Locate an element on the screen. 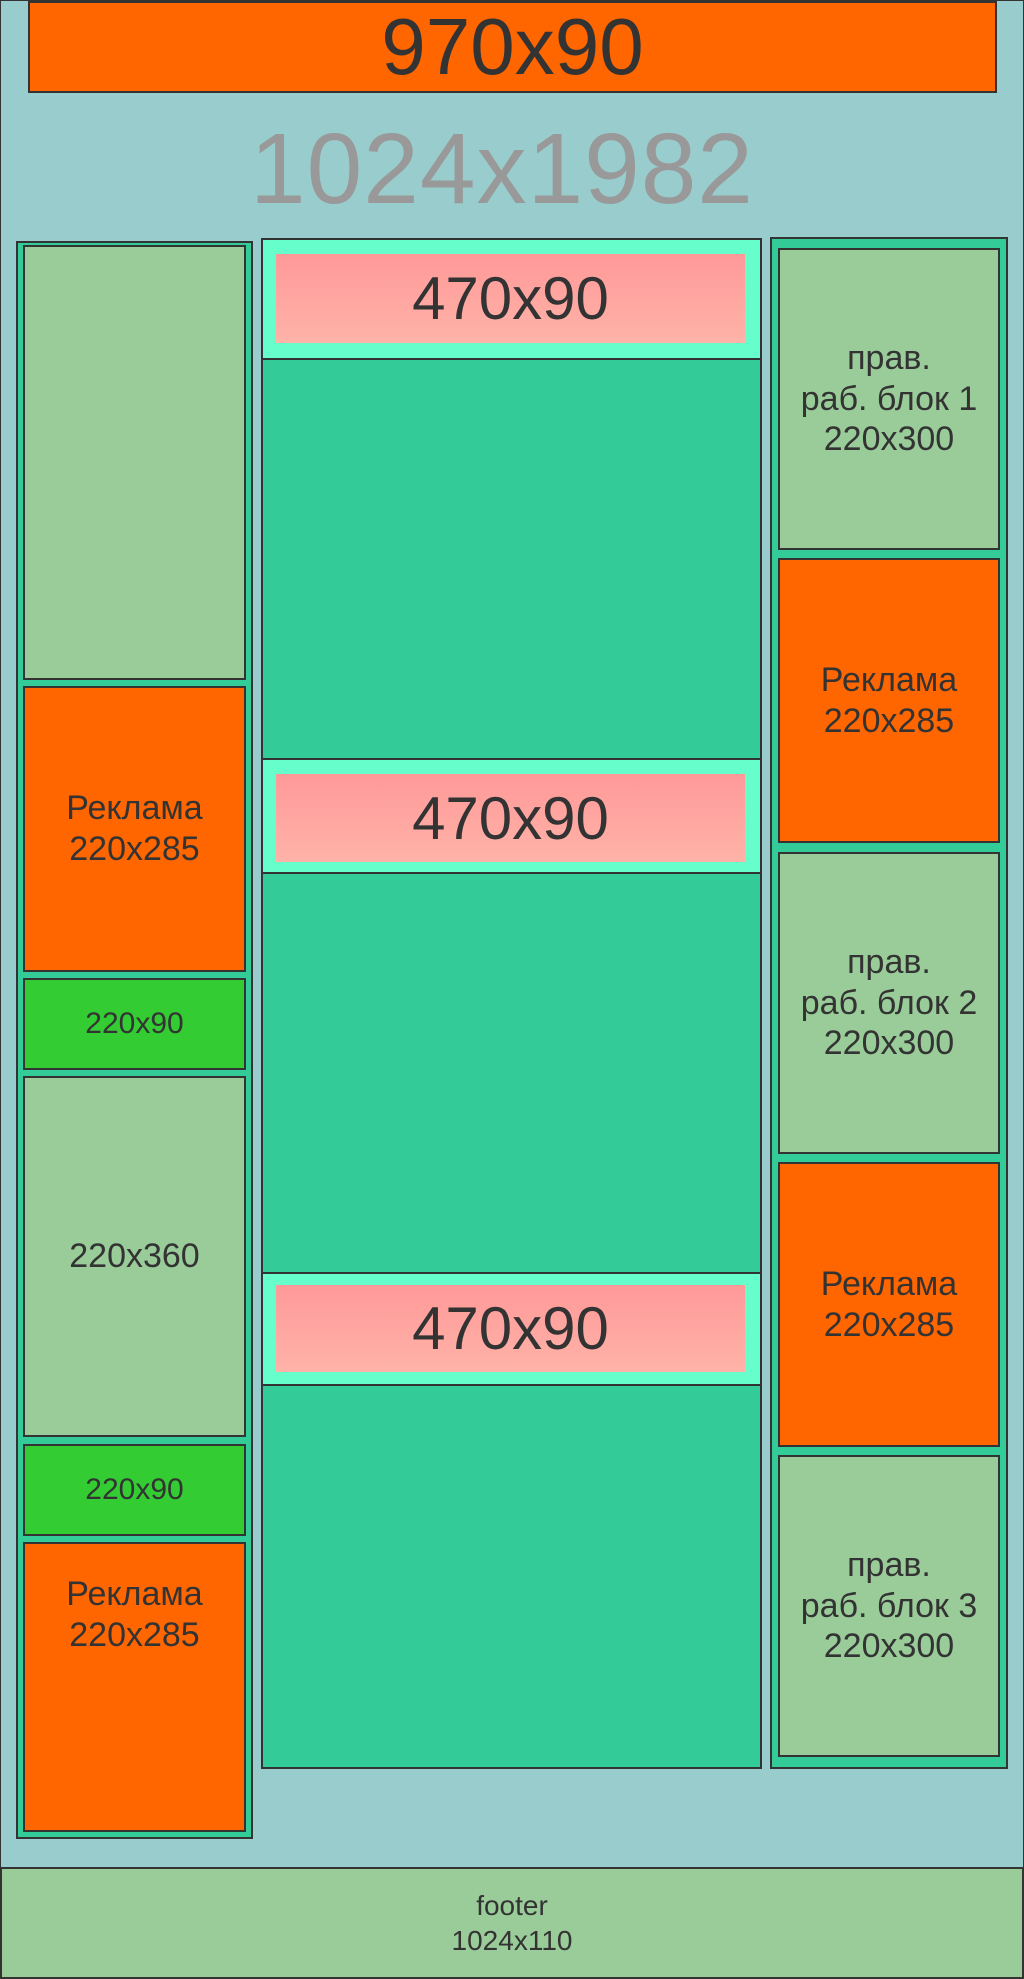  left-ad-block-1-label: Реклама 220x285 is located at coordinates (134, 828).